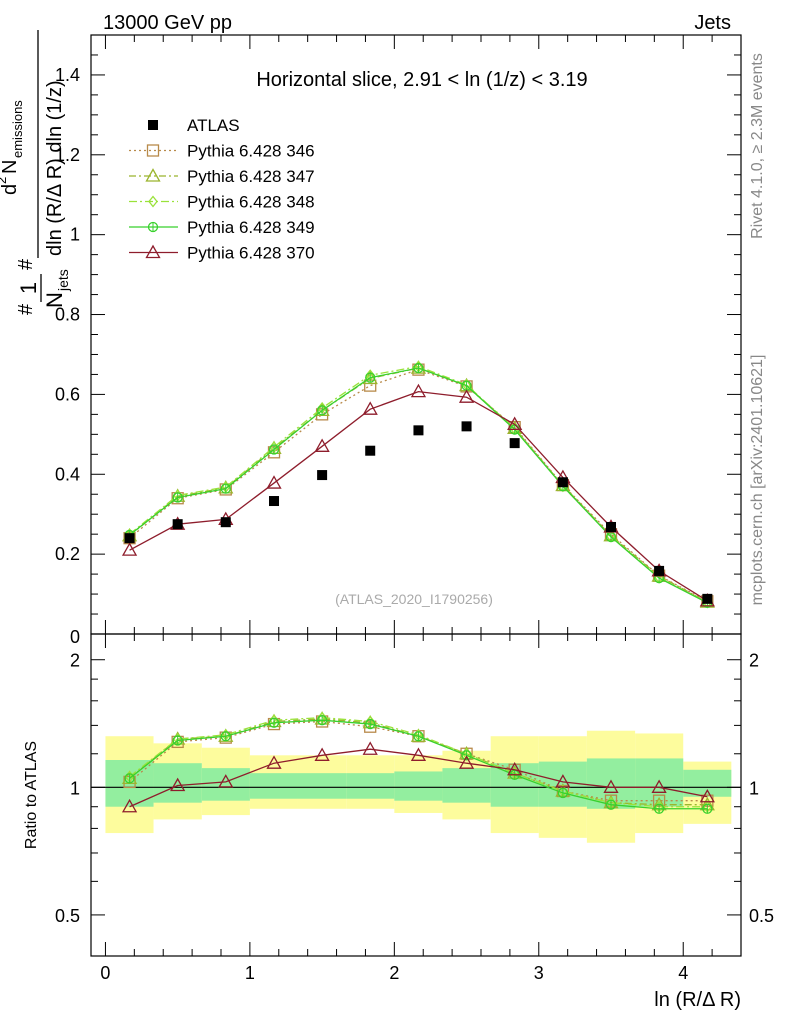  I want to click on ratio-ylabel: Ratio to ATLAS, so click(31, 795).